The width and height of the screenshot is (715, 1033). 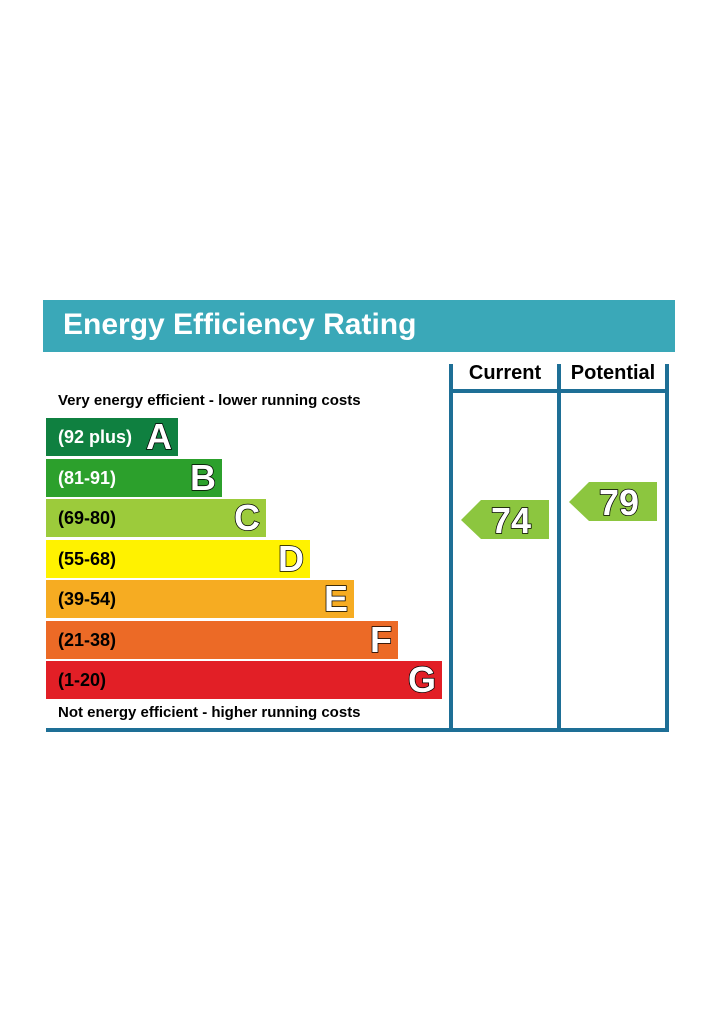 What do you see at coordinates (559, 391) in the screenshot?
I see `header-underline` at bounding box center [559, 391].